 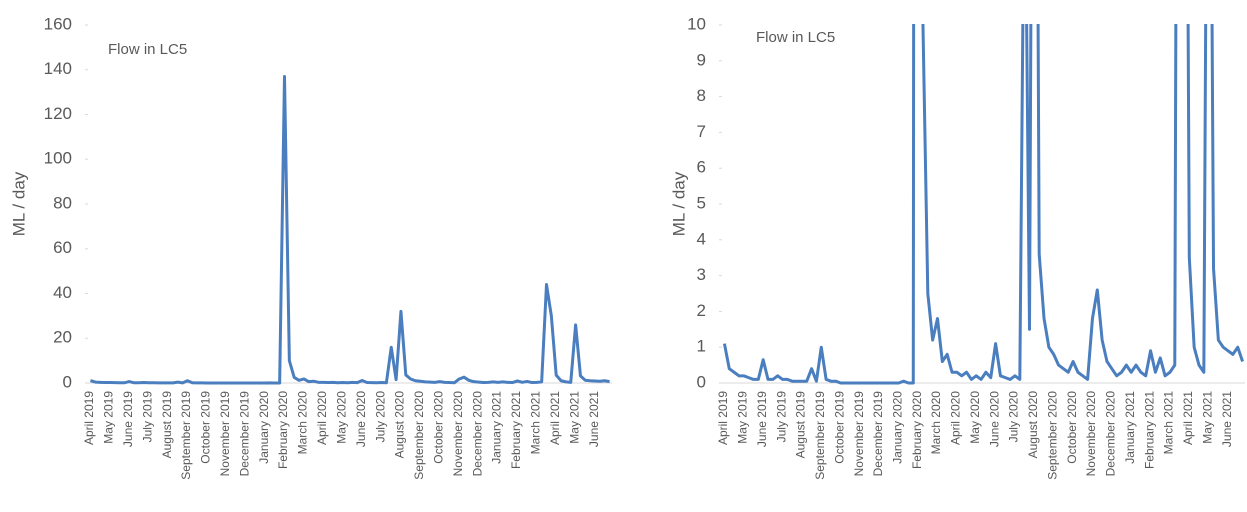 I want to click on y-tick-label: 6, so click(x=701, y=167).